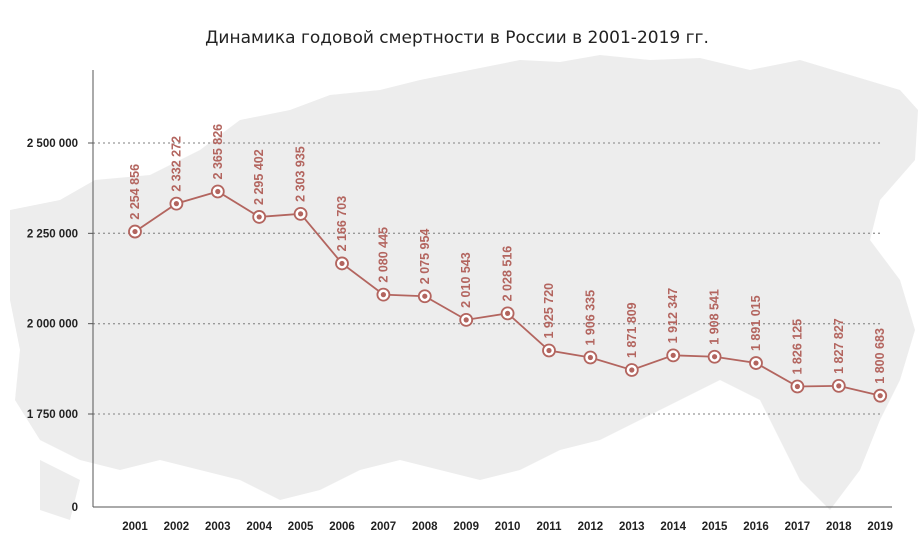  What do you see at coordinates (632, 527) in the screenshot?
I see `x-tick-label: 2013` at bounding box center [632, 527].